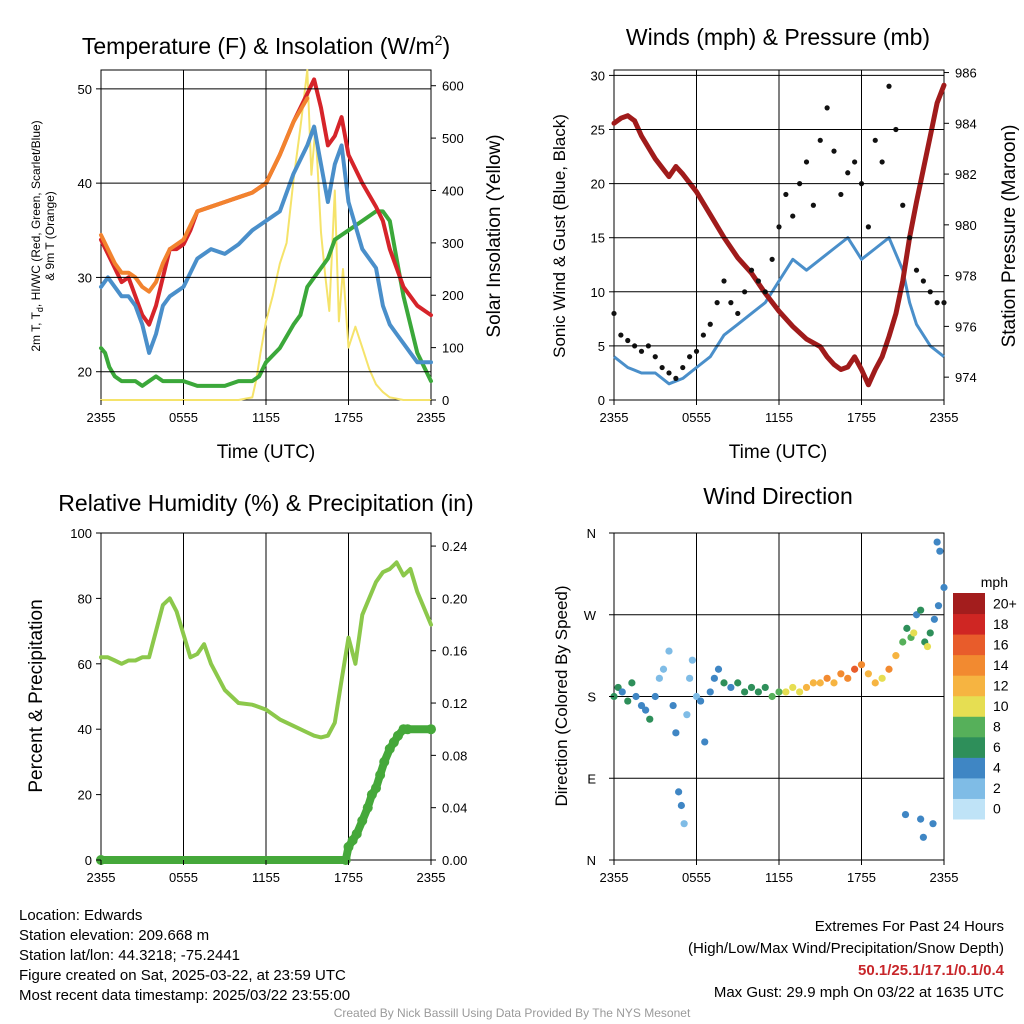 This screenshot has height=1024, width=1024. I want to click on extremes-values: 50.1/25.1/17.1/0.1/0.4, so click(931, 970).